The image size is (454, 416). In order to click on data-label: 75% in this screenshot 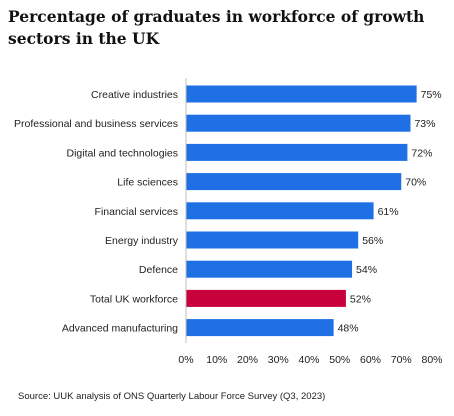, I will do `click(431, 95)`.